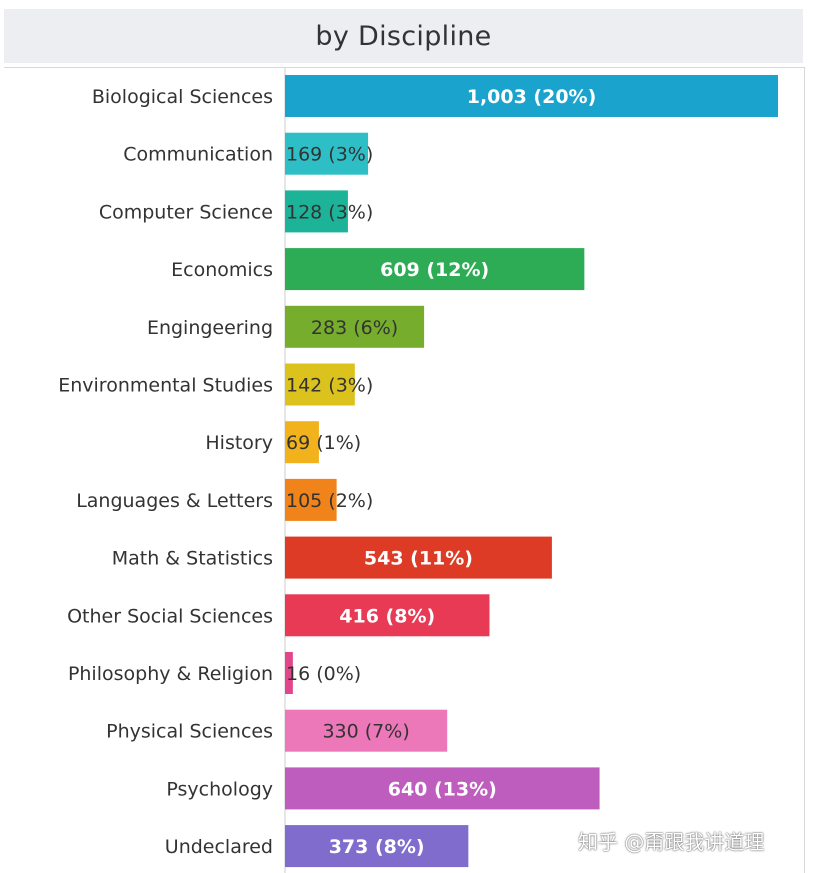 Image resolution: width=824 pixels, height=873 pixels. I want to click on category-label: Environmental Studies, so click(165, 386).